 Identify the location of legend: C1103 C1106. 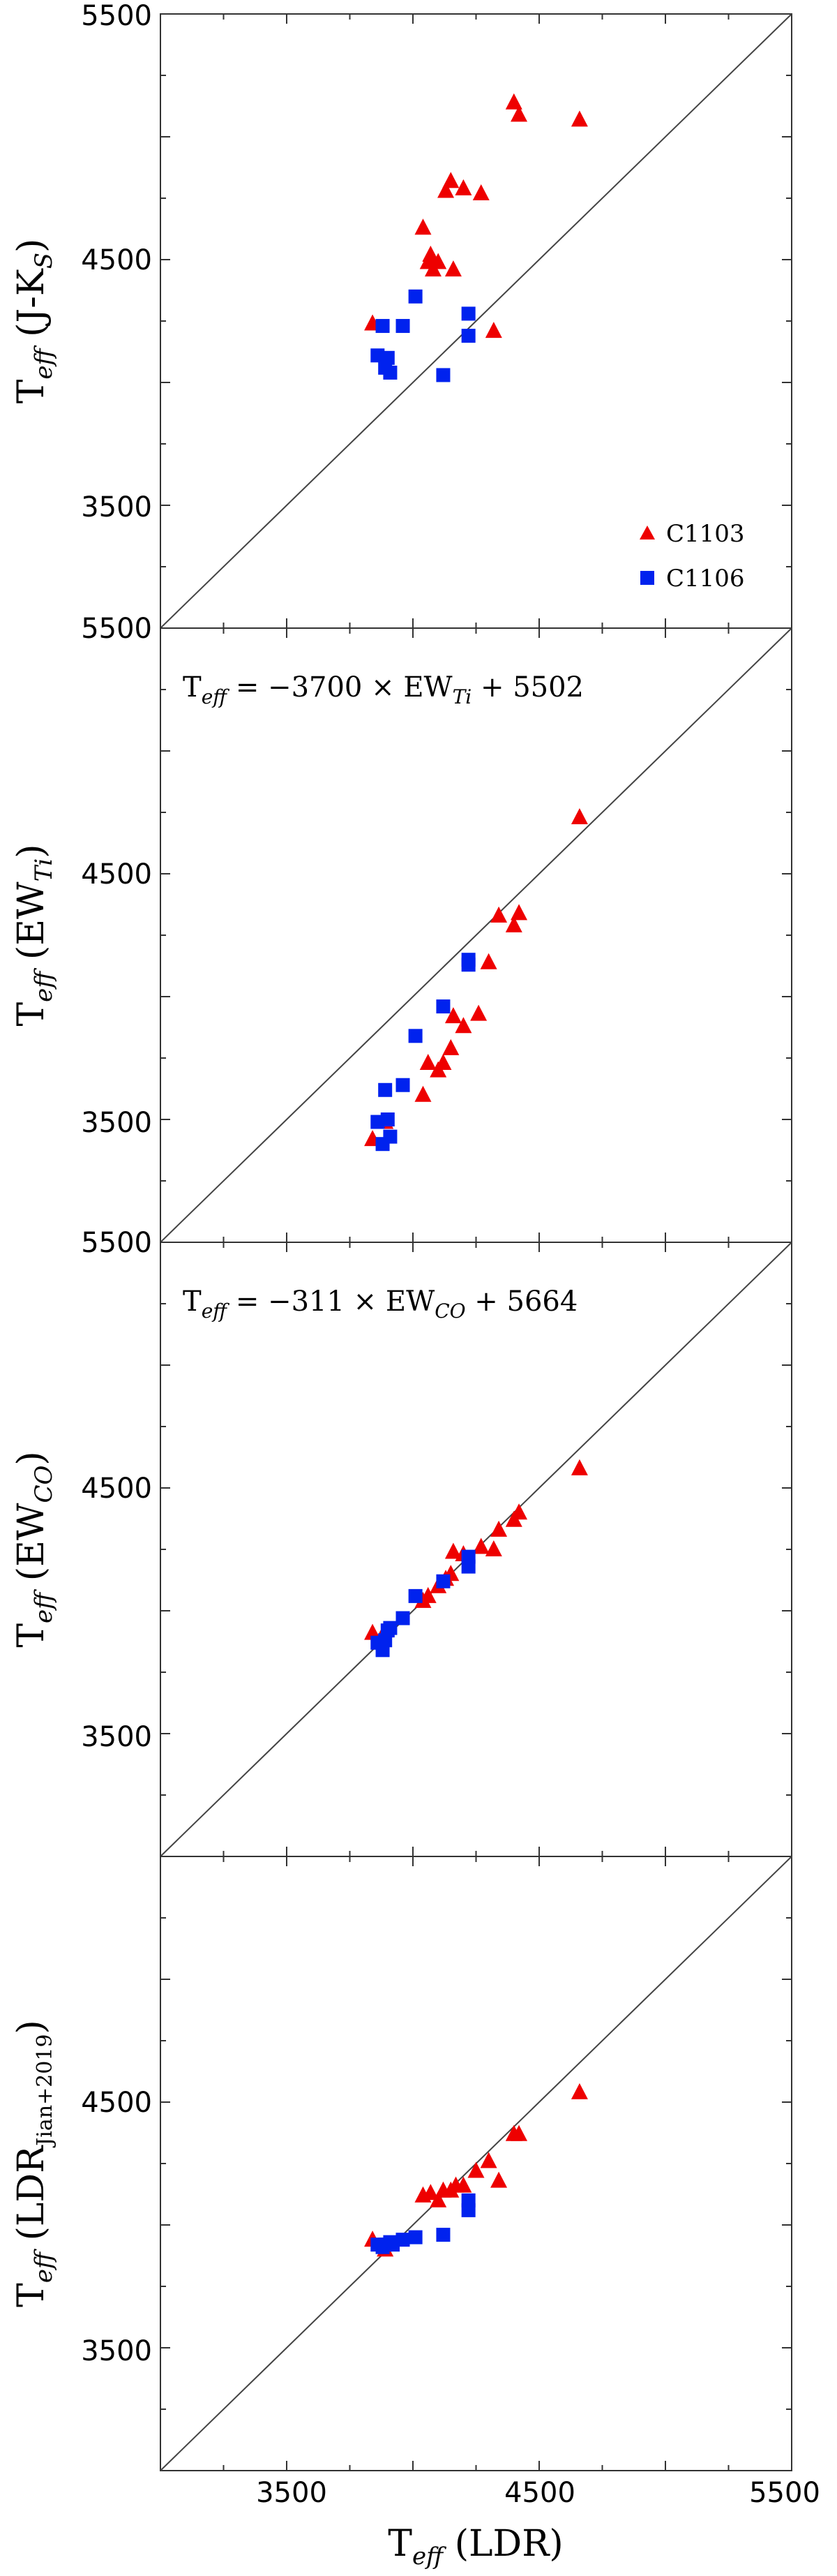
(692, 556).